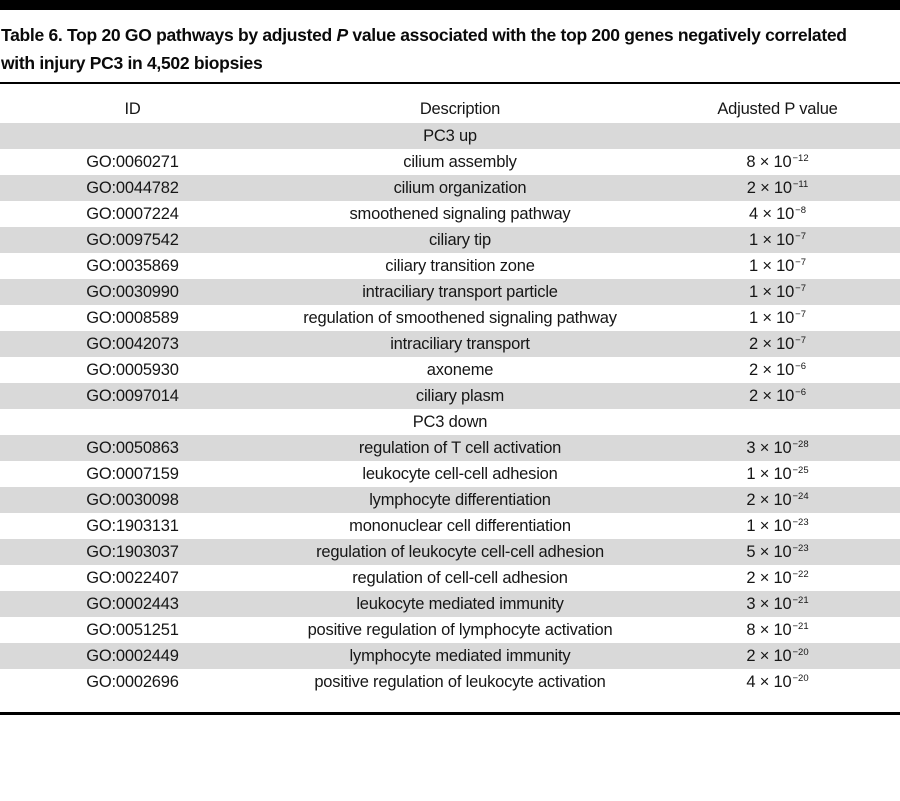 The image size is (900, 801). Describe the element at coordinates (132, 161) in the screenshot. I see `go-id-cell: GO:0060271` at that location.